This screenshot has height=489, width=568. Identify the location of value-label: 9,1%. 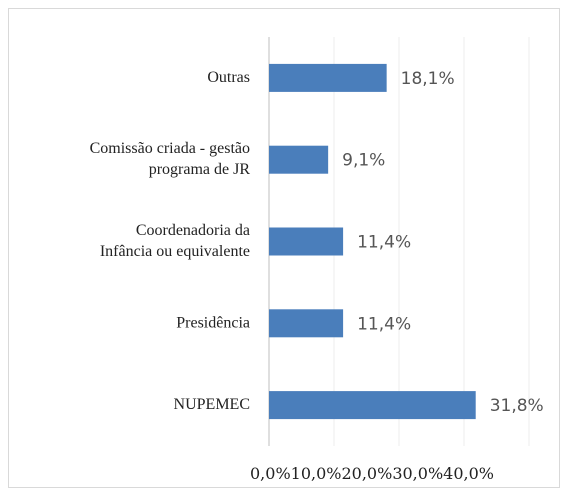
(363, 161).